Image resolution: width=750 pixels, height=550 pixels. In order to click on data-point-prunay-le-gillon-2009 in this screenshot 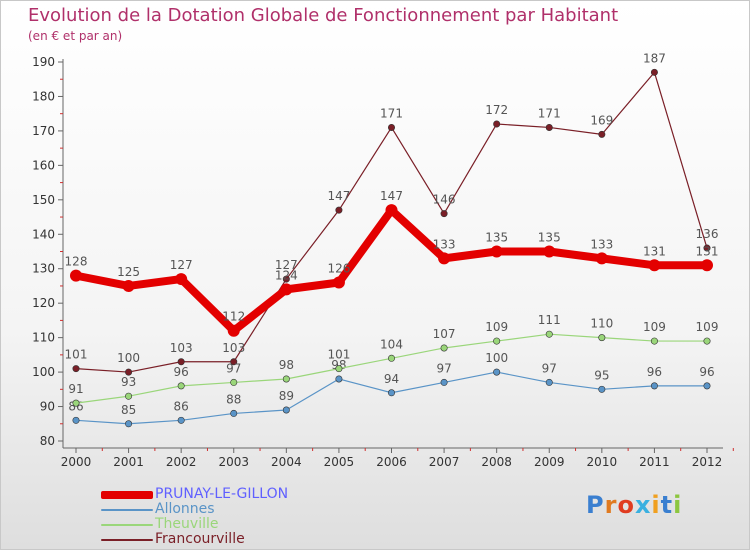, I will do `click(549, 251)`.